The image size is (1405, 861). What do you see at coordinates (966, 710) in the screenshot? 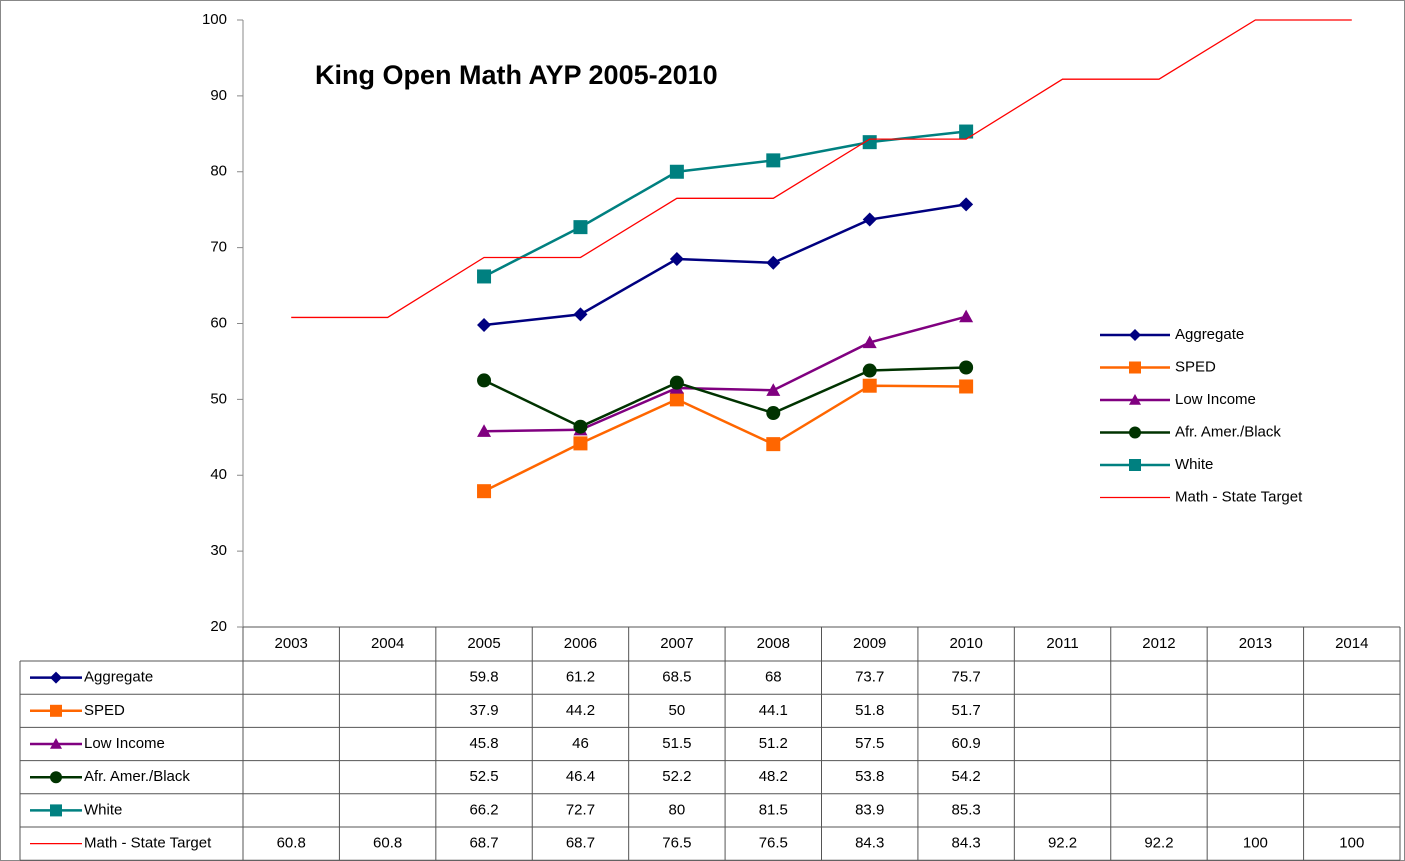
I see `table-value: 51.7` at bounding box center [966, 710].